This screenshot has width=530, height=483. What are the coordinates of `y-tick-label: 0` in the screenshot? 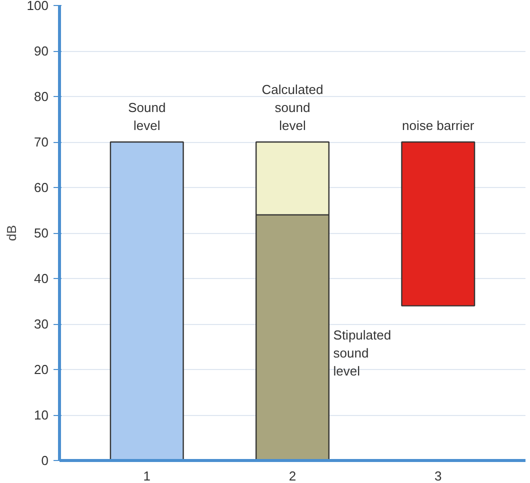 It's located at (45, 460).